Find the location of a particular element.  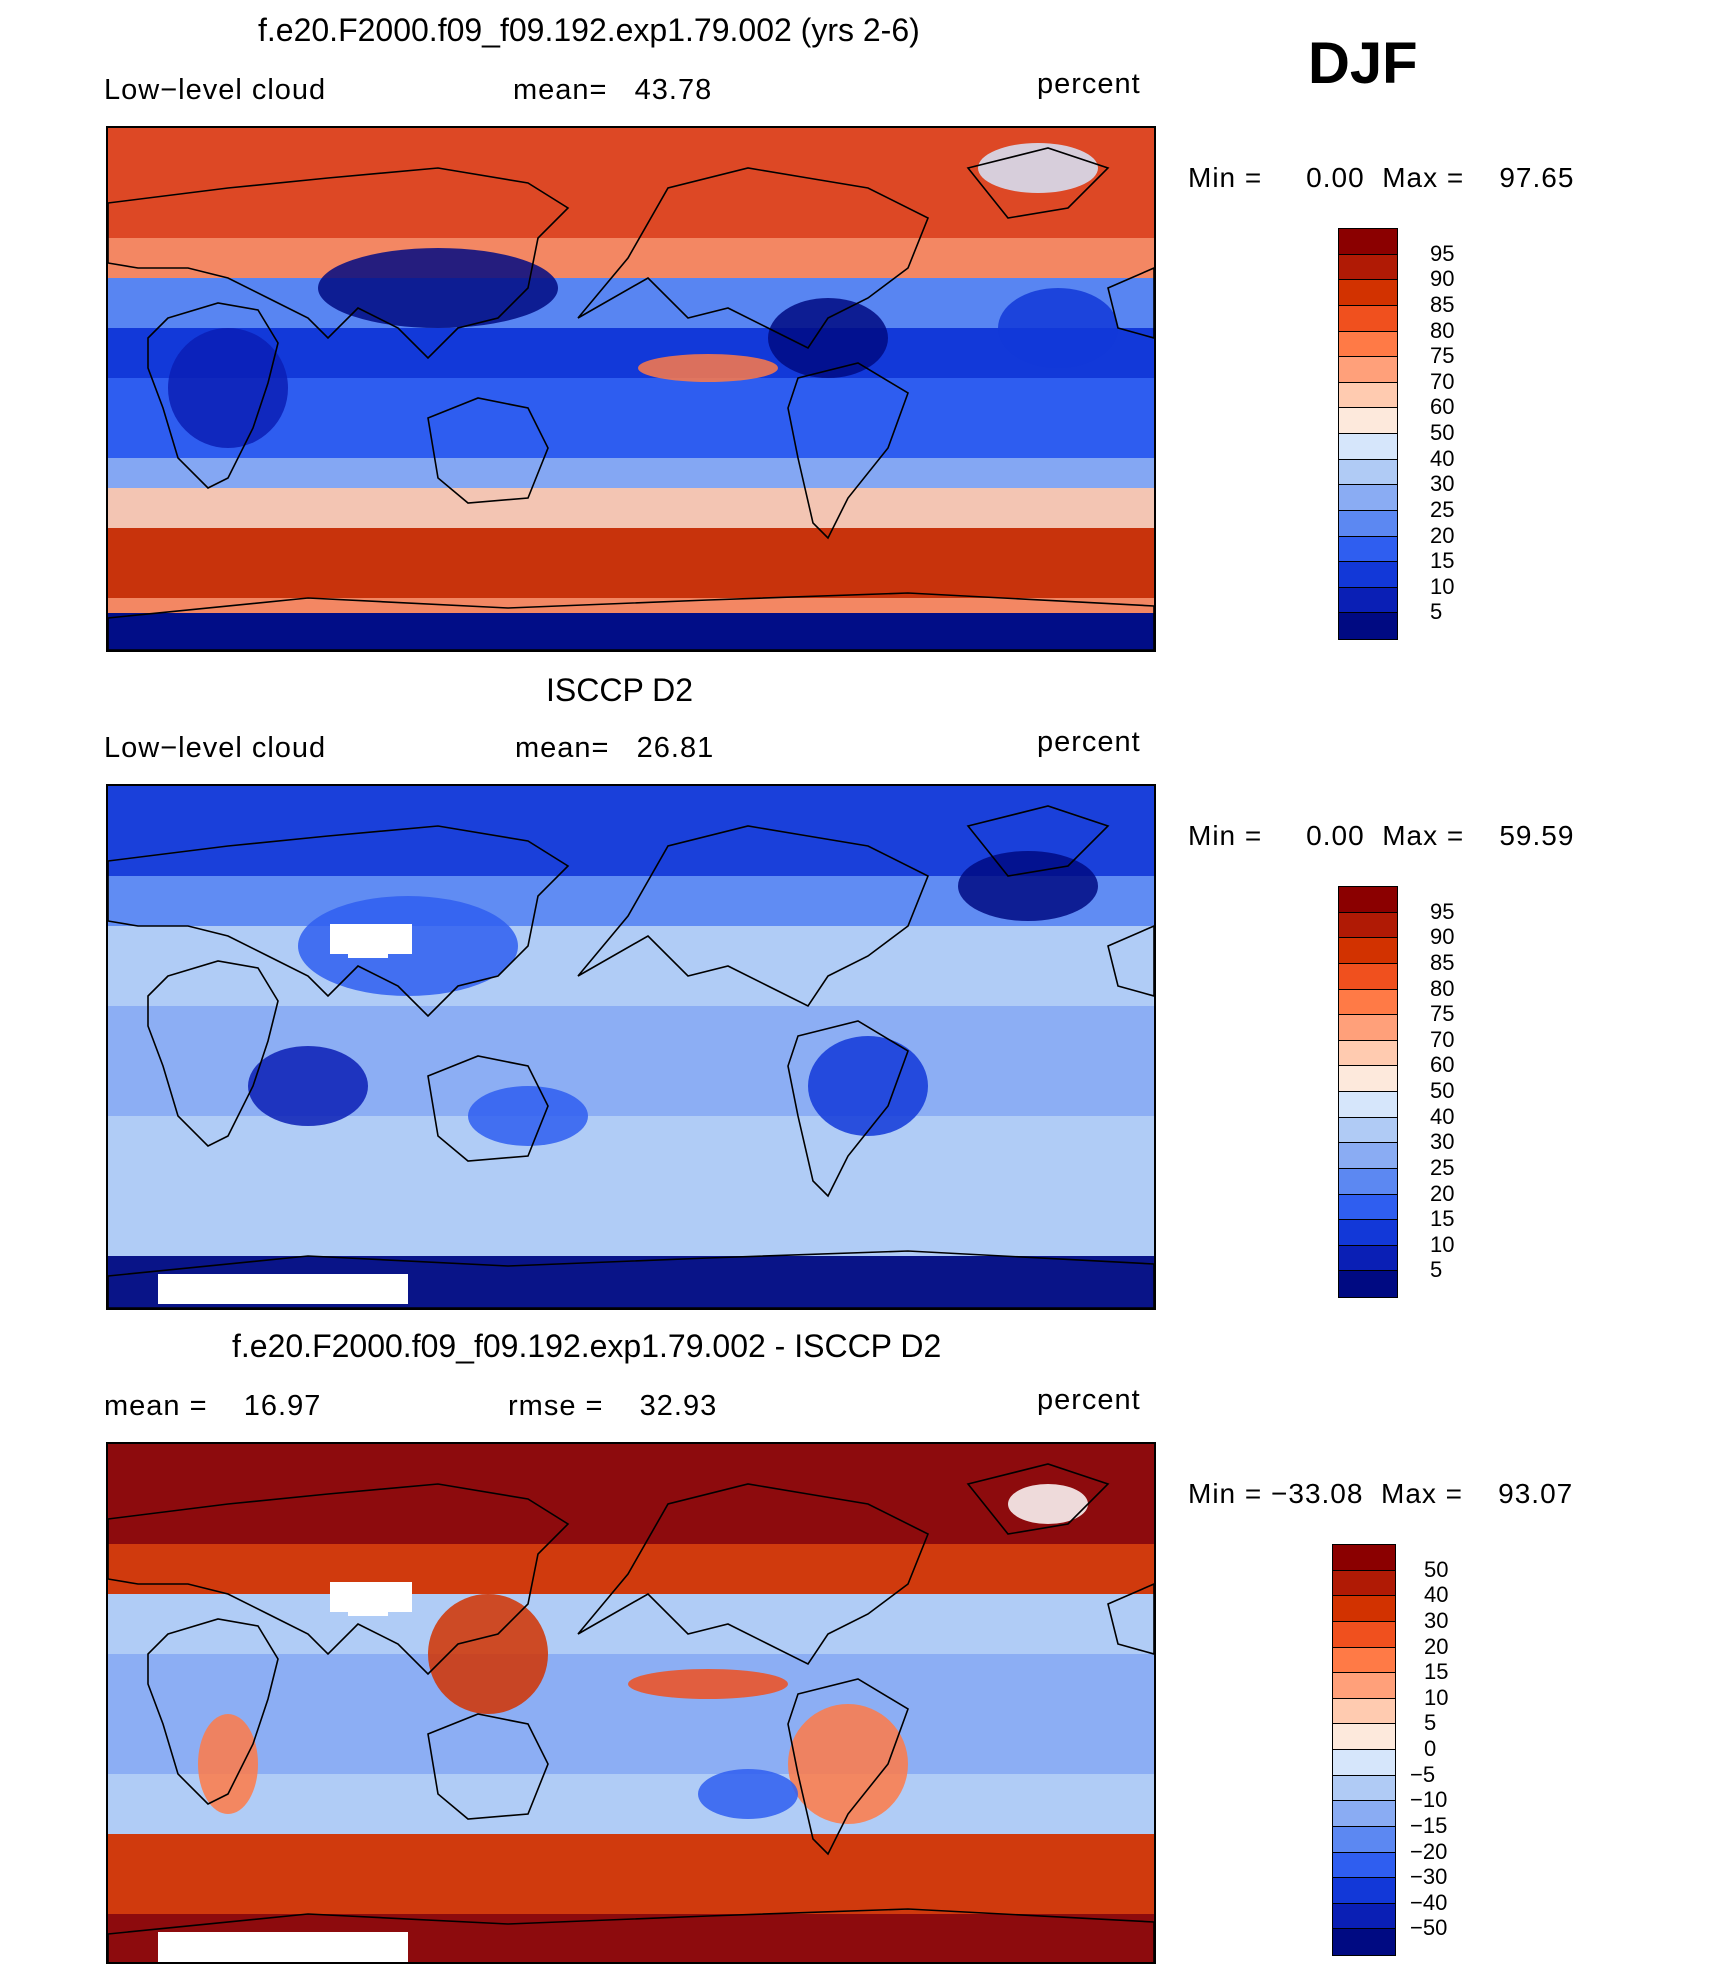

panel-3-mean-label: mean = 16.97 is located at coordinates (213, 1406).